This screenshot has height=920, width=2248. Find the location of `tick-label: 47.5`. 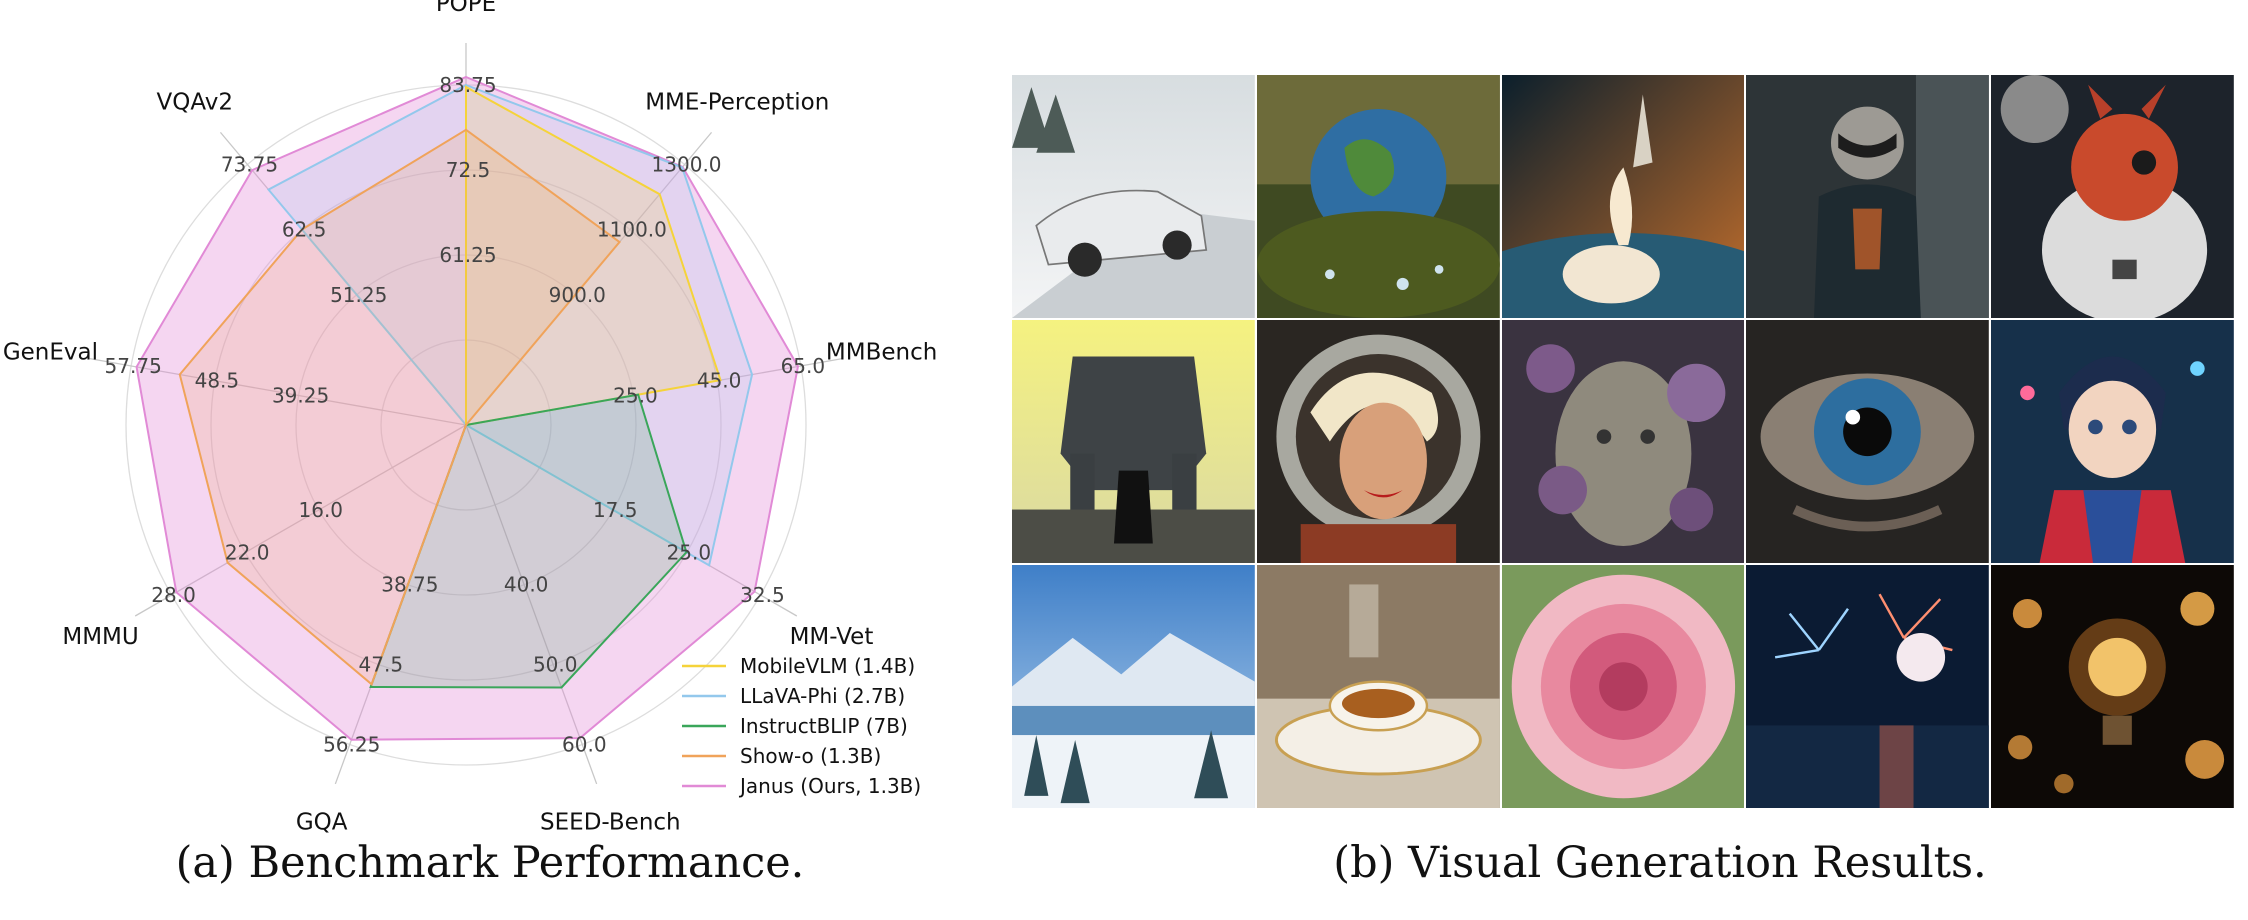

tick-label: 47.5 is located at coordinates (381, 665).